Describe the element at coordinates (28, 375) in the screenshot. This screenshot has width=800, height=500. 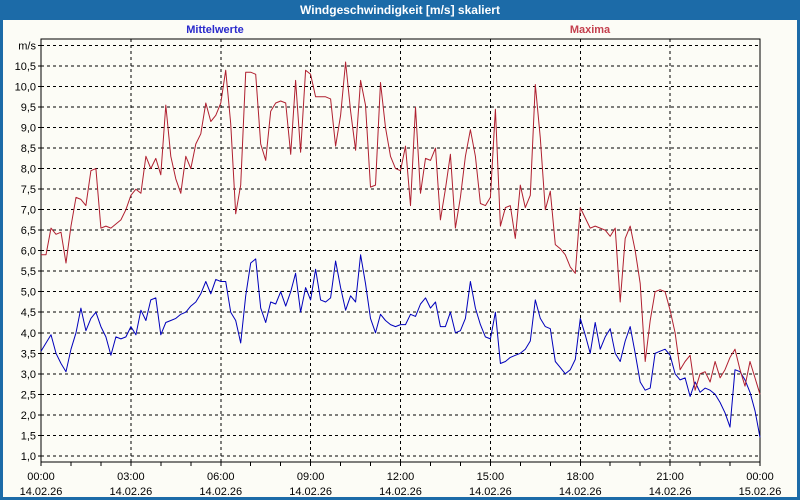
I see `y-axis-label: 3,0` at that location.